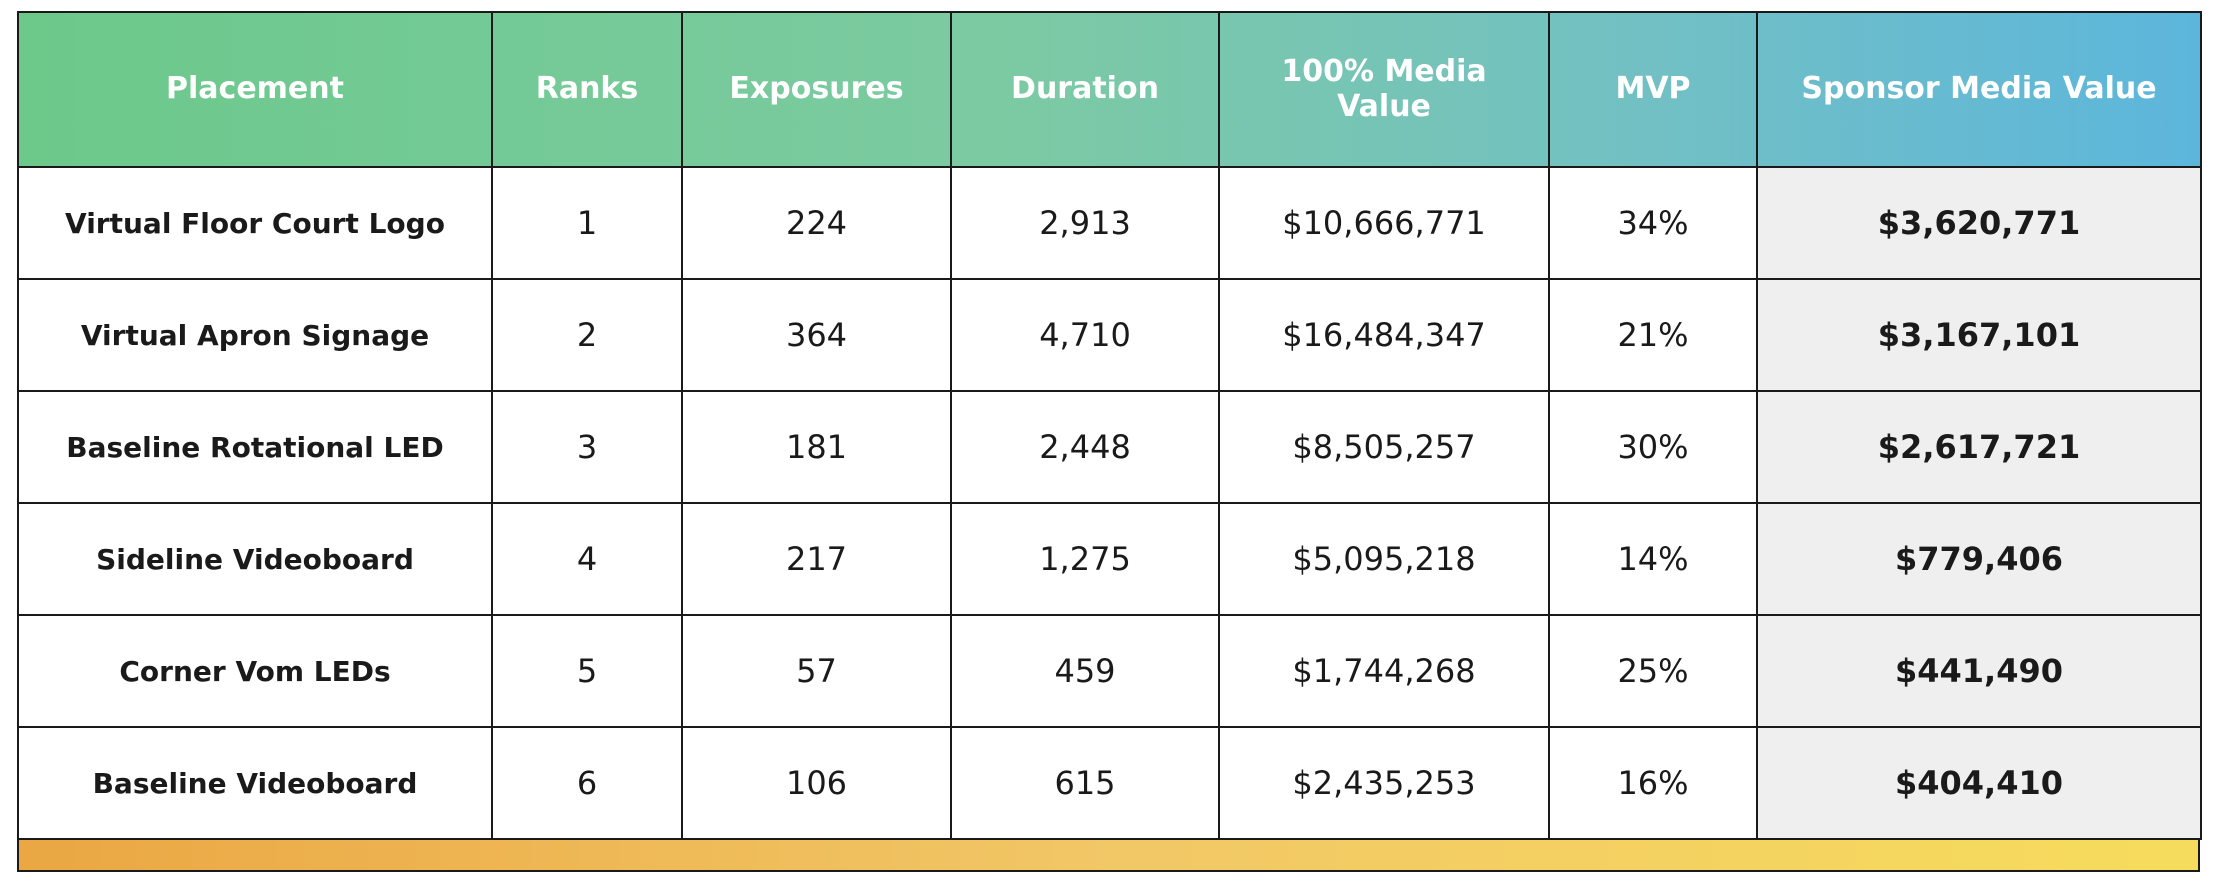 This screenshot has width=2214, height=885. Describe the element at coordinates (1085, 223) in the screenshot. I see `value-cell: 2,913` at that location.